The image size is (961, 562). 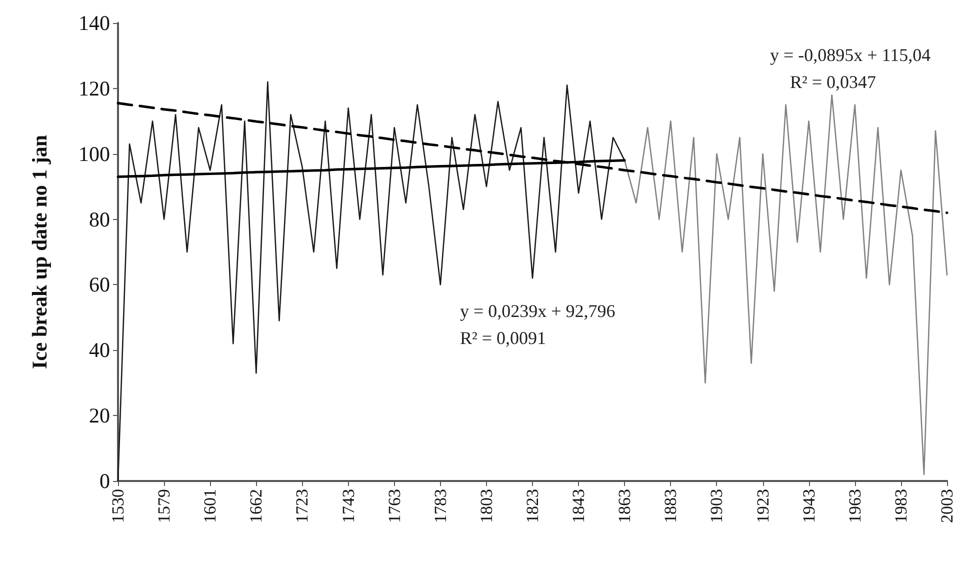 What do you see at coordinates (302, 506) in the screenshot?
I see `x-tick-label: 1723` at bounding box center [302, 506].